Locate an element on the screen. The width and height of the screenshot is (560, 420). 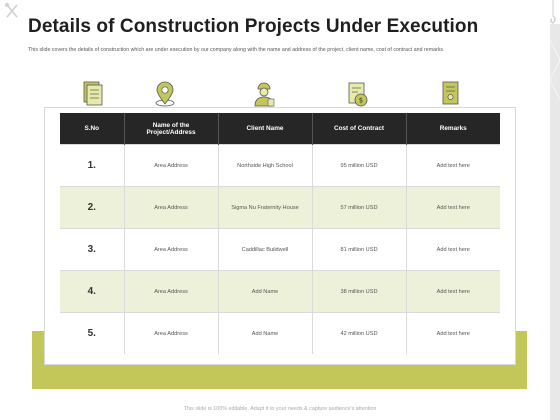
crane-hook-decoration is located at coordinates (554, 210).